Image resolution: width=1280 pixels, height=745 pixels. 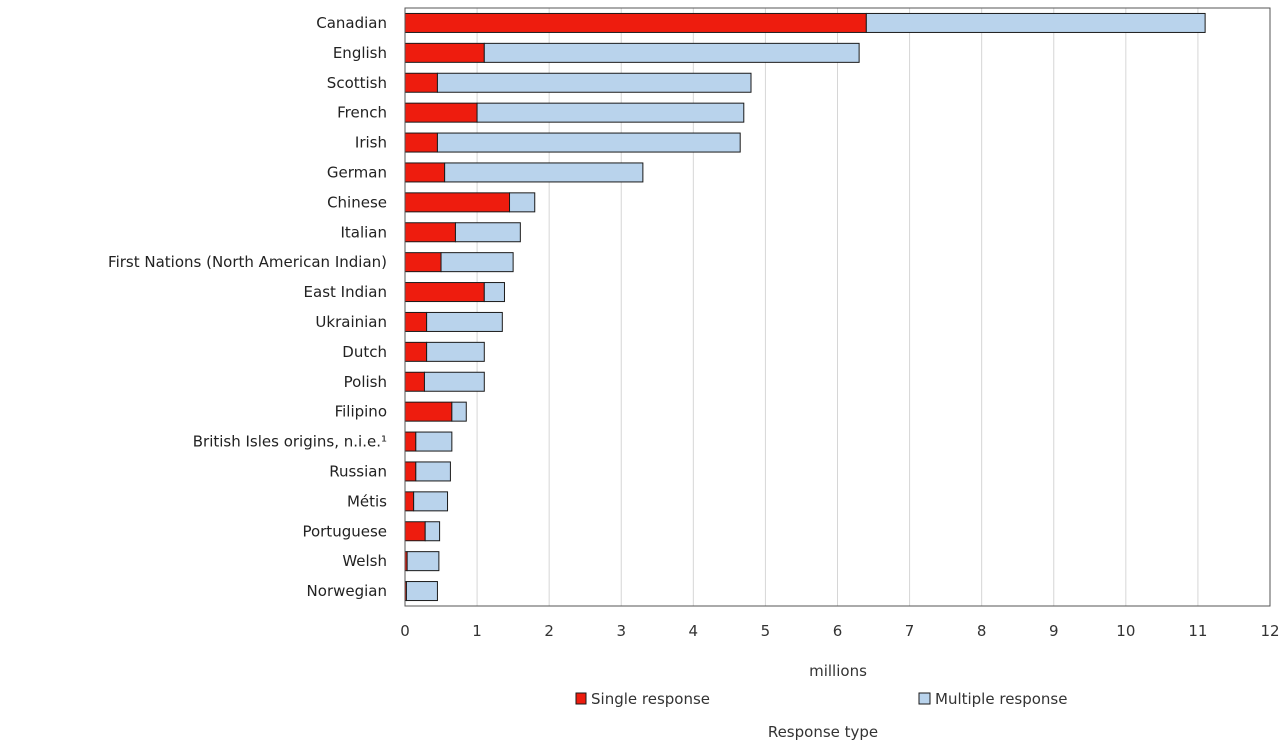 What do you see at coordinates (364, 561) in the screenshot?
I see `category-label: Welsh` at bounding box center [364, 561].